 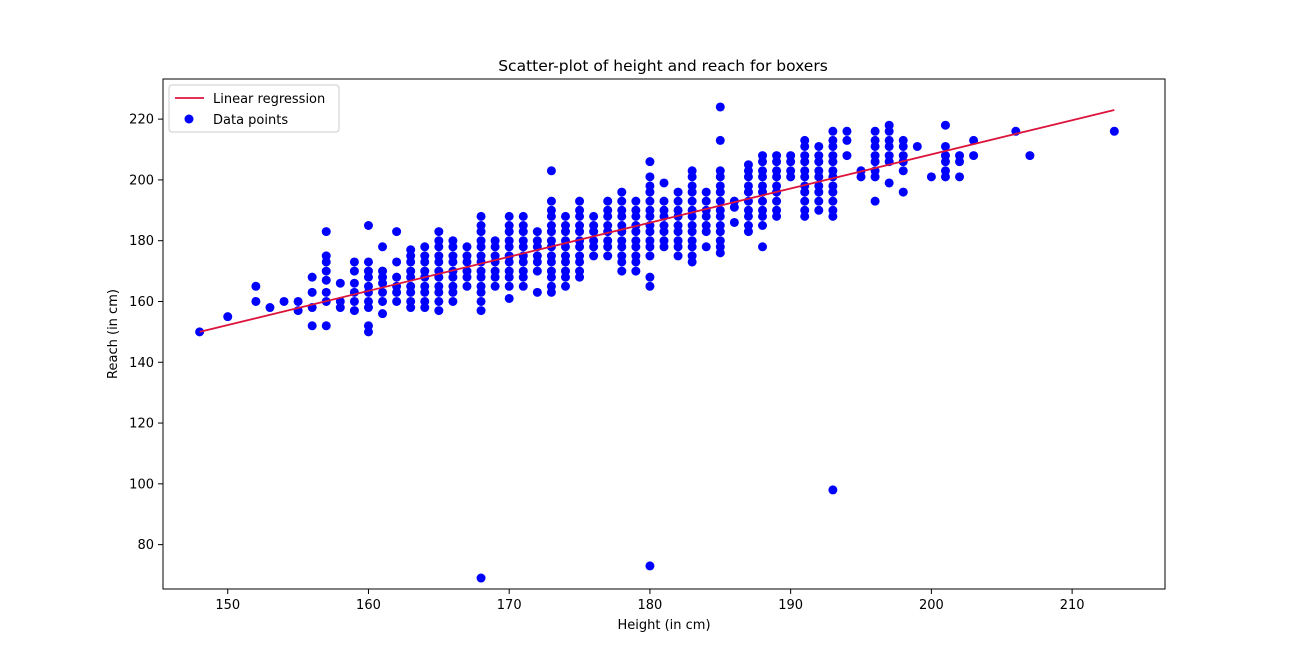 I want to click on x-tick-label: 190, so click(x=790, y=605).